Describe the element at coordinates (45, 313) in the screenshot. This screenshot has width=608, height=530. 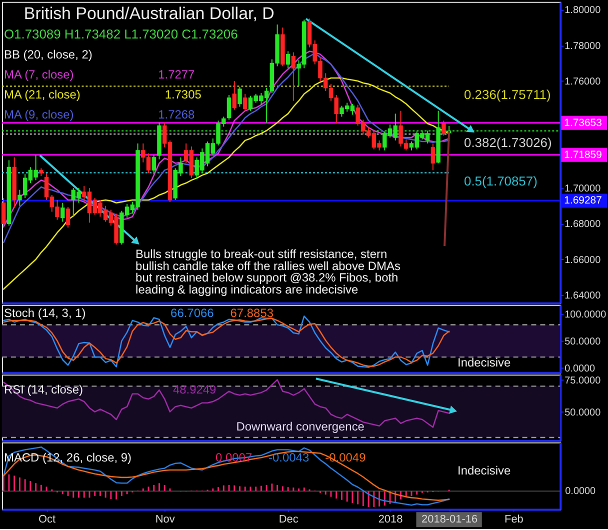
I see `chart-title: Stoch (14, 3, 1)` at that location.